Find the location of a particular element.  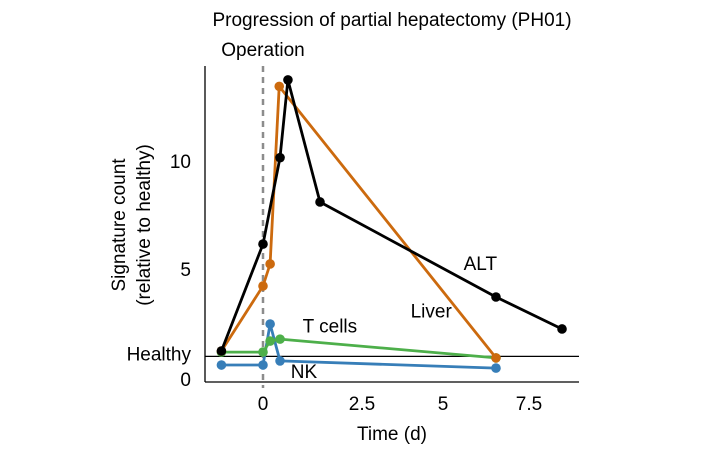

y-tick-label: Healthy is located at coordinates (159, 354).